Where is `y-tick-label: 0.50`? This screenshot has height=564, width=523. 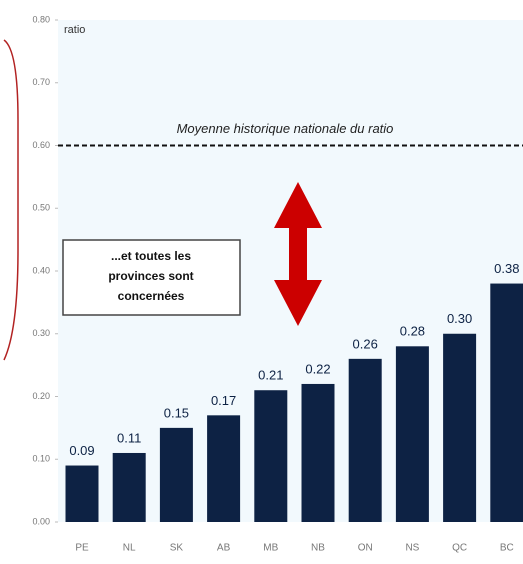 y-tick-label: 0.50 is located at coordinates (41, 208).